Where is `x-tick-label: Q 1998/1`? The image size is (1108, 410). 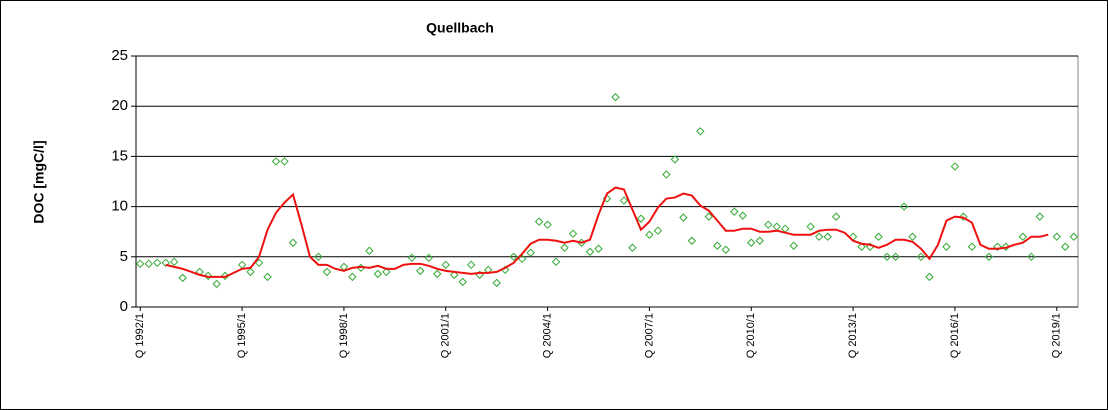
x-tick-label: Q 1998/1 is located at coordinates (344, 335).